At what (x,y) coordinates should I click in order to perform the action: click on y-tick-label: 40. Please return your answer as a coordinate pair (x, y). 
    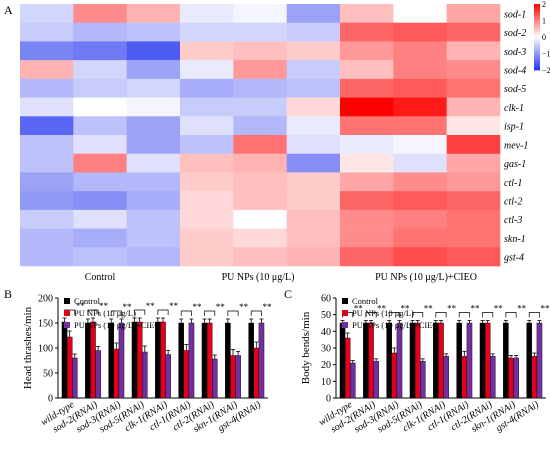
    Looking at the image, I should click on (326, 332).